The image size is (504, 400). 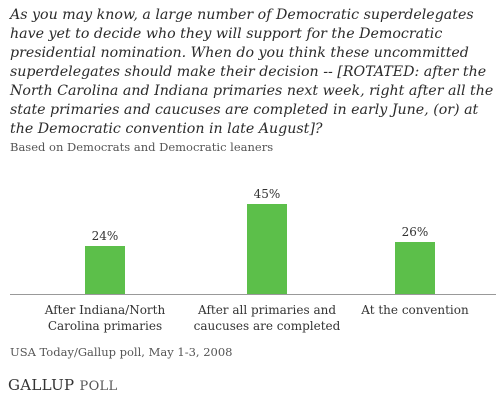 I want to click on value-label-2: 45%, so click(x=267, y=194).